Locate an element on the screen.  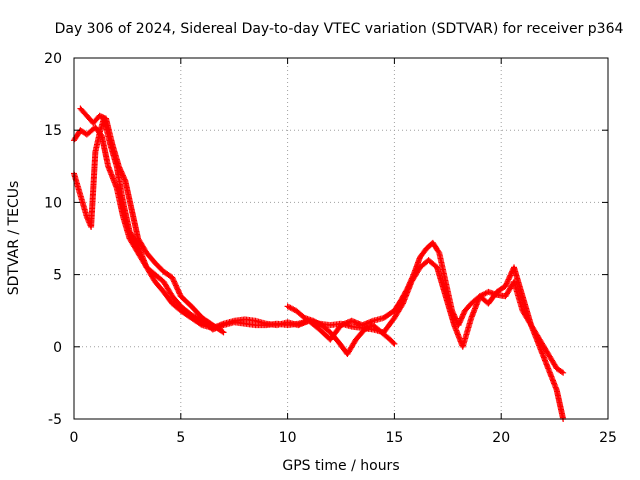
y-tick-label: 10 is located at coordinates (53, 203).